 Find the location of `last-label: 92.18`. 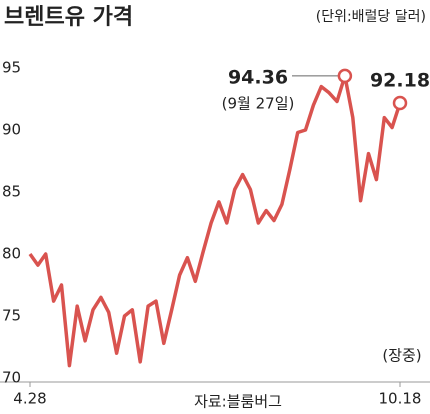

last-label: 92.18 is located at coordinates (400, 80).